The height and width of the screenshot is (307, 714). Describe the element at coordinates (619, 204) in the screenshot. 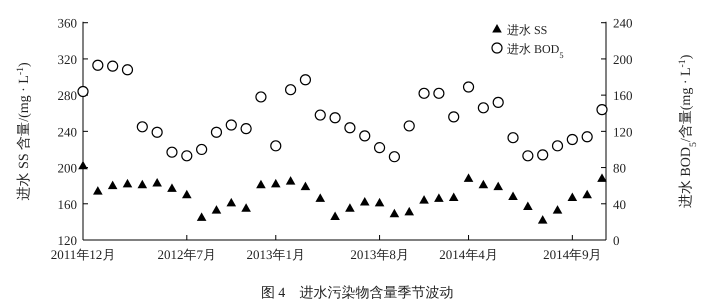

I see `y2-tick-label: 40` at that location.